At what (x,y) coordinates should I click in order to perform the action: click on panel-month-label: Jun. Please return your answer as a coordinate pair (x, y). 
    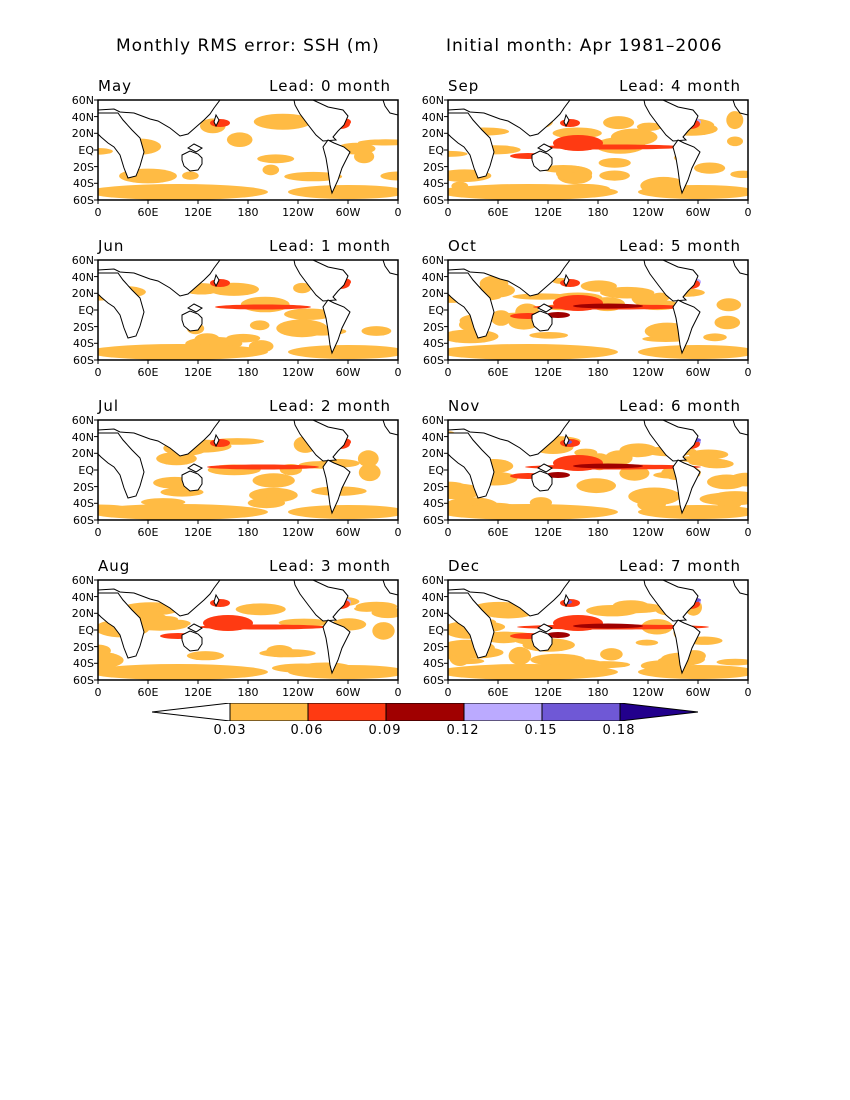
    Looking at the image, I should click on (111, 246).